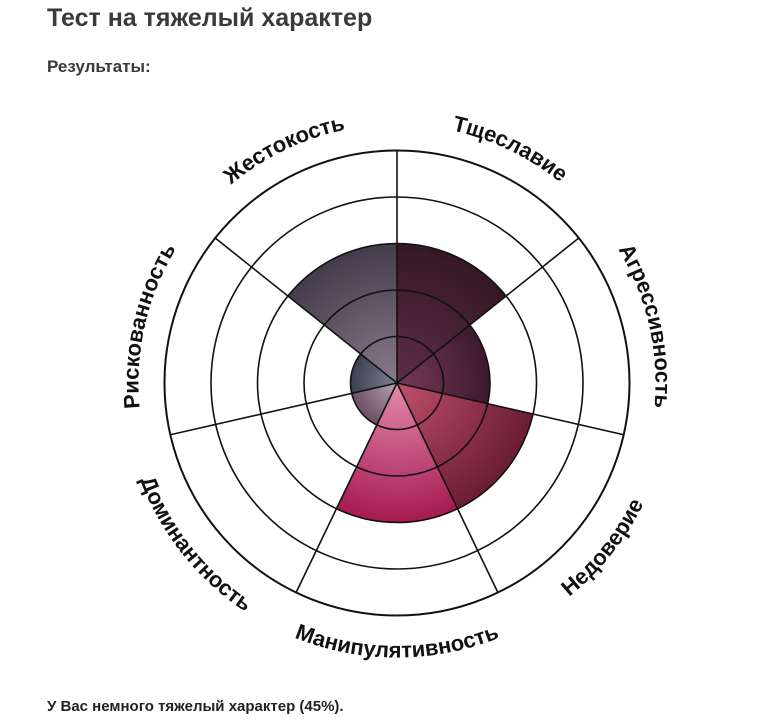 The width and height of the screenshot is (758, 727). Describe the element at coordinates (512, 149) in the screenshot. I see `category-label-1: Тщеславие` at that location.